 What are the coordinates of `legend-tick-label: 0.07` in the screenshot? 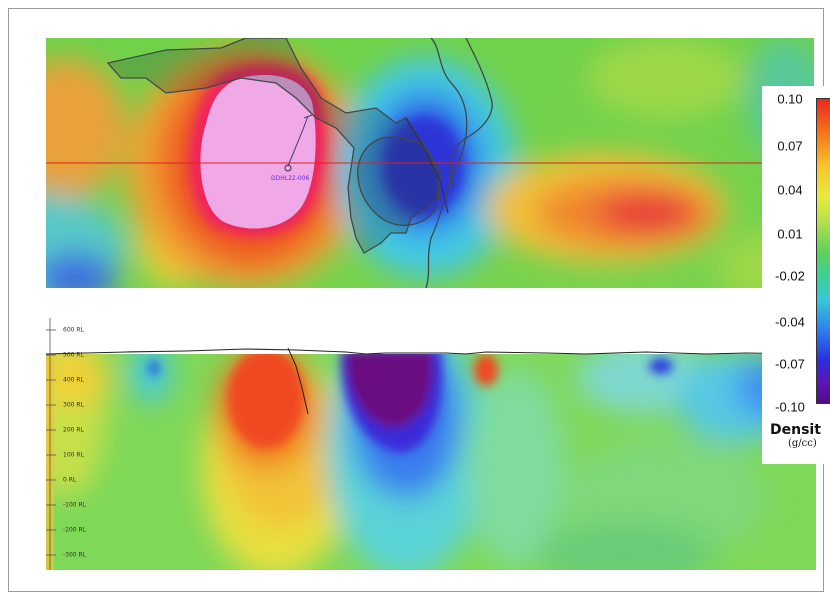 It's located at (790, 146).